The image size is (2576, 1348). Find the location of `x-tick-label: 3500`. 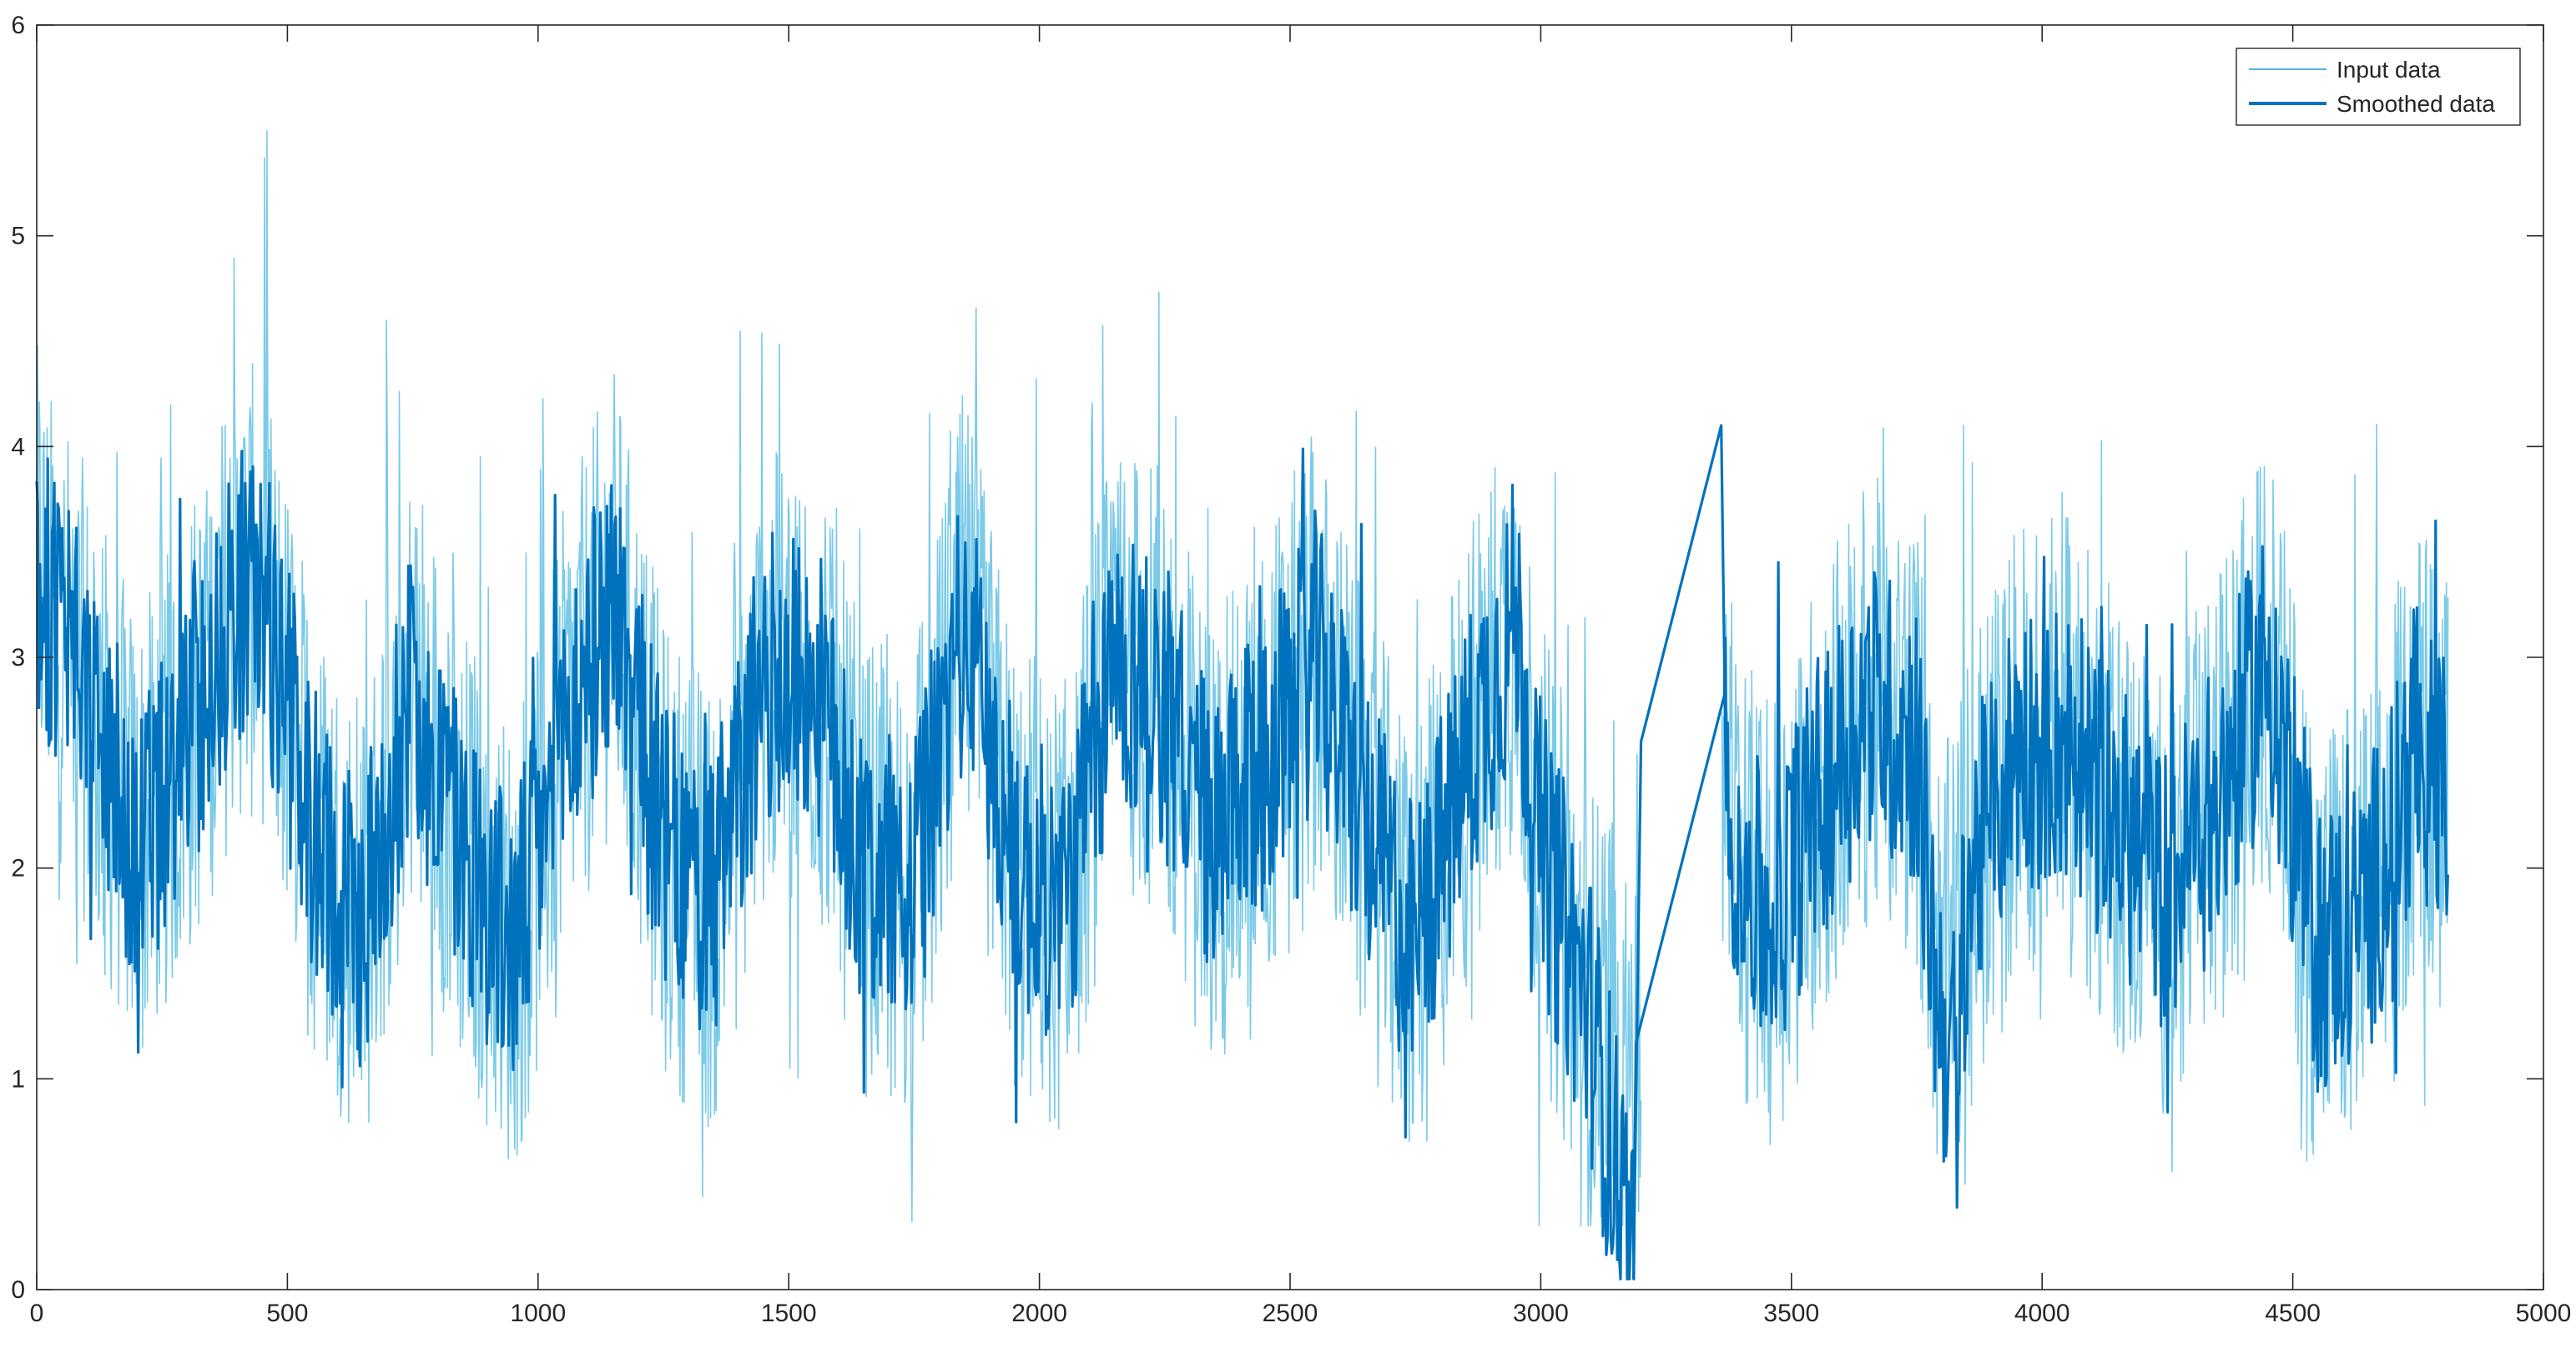

x-tick-label: 3500 is located at coordinates (1791, 1313).